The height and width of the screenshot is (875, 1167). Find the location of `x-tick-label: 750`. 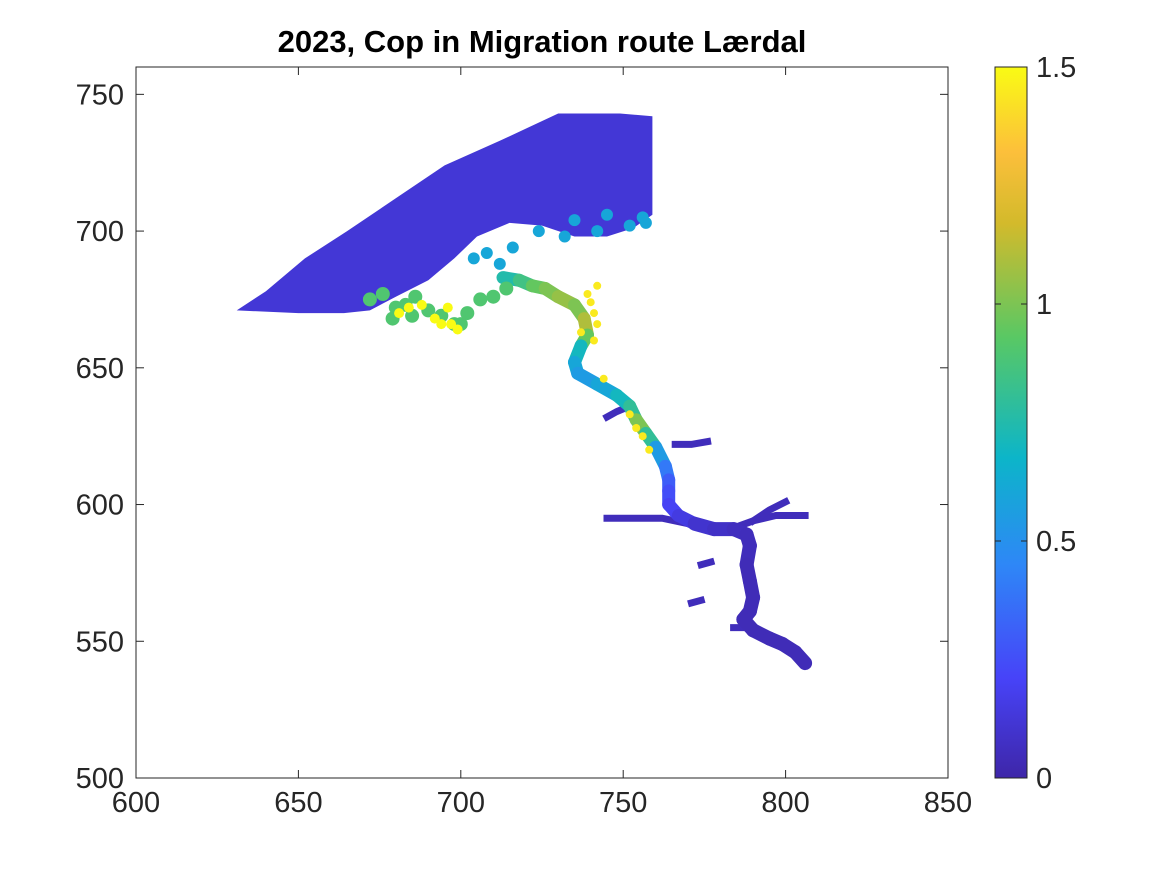

x-tick-label: 750 is located at coordinates (623, 803).